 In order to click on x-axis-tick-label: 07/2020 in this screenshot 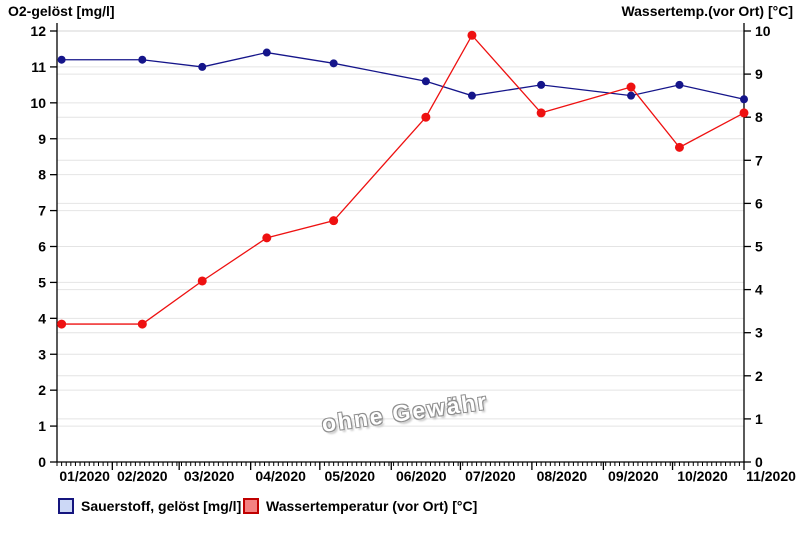, I will do `click(490, 476)`.